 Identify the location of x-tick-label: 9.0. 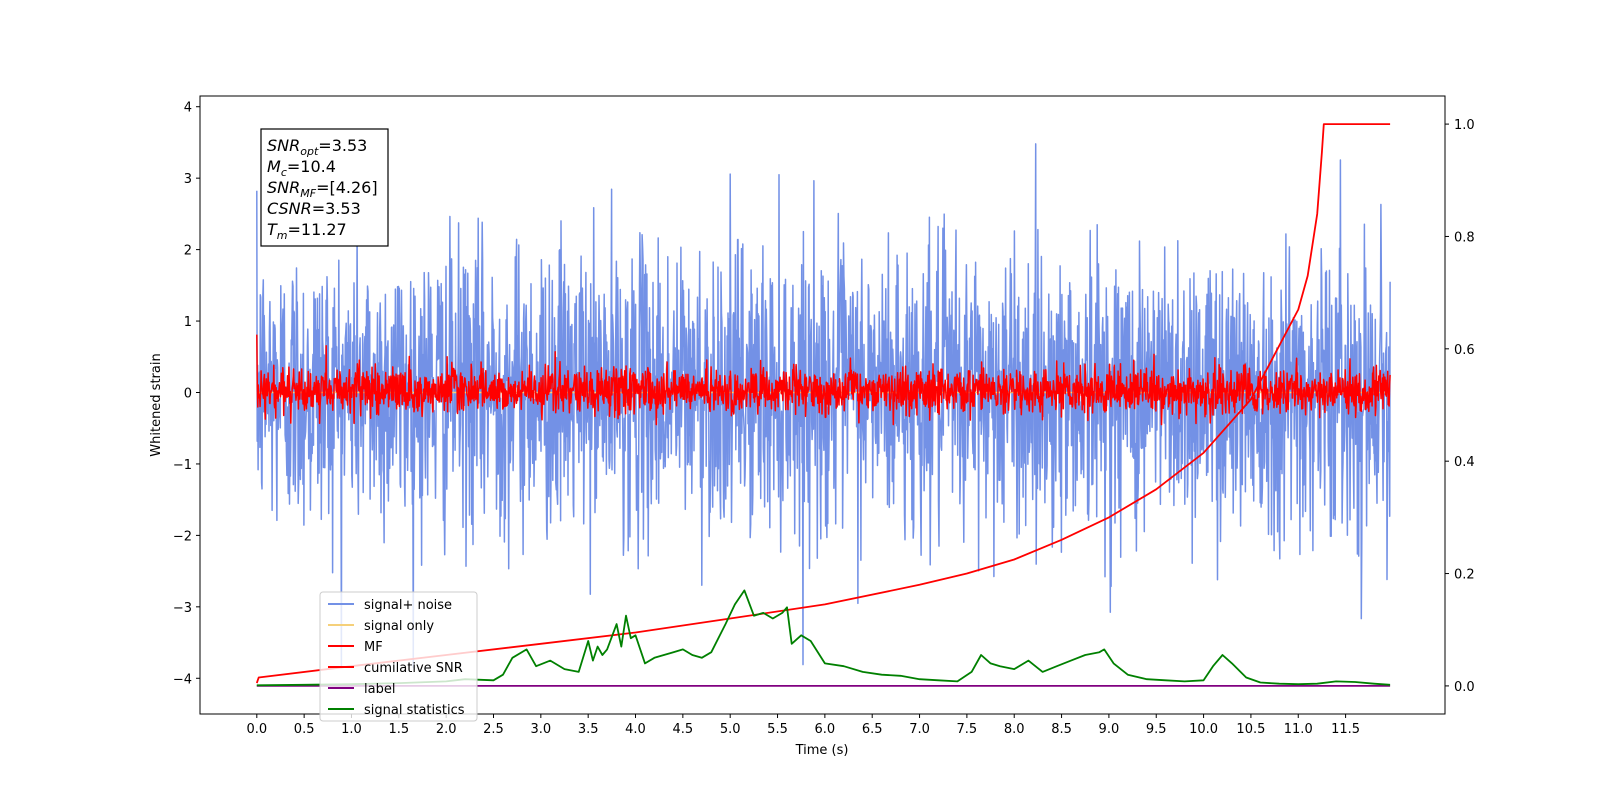
(1109, 729).